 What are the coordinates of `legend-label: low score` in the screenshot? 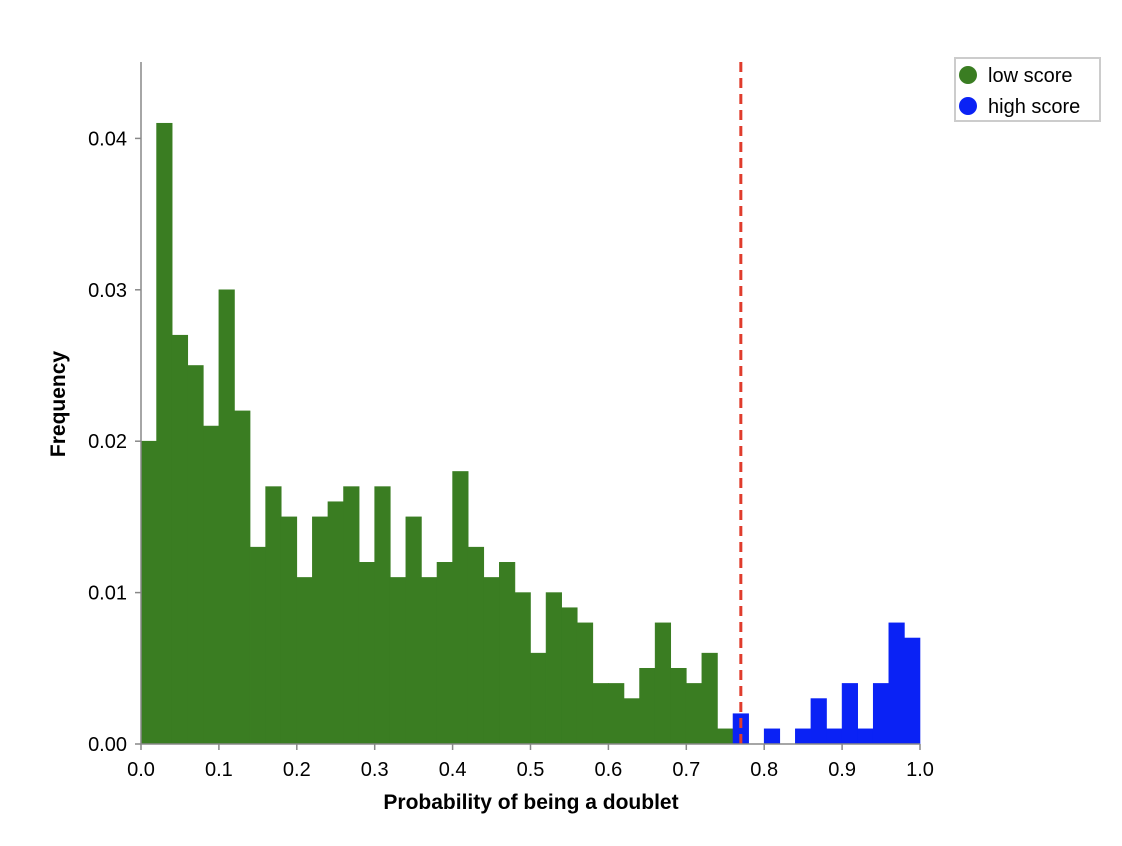 It's located at (1030, 76).